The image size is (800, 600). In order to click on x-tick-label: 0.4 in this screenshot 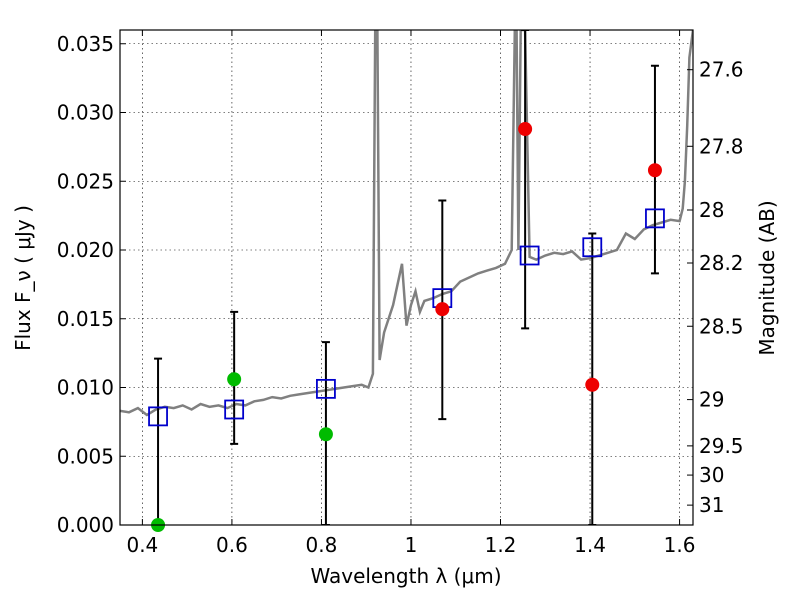, I will do `click(142, 545)`.